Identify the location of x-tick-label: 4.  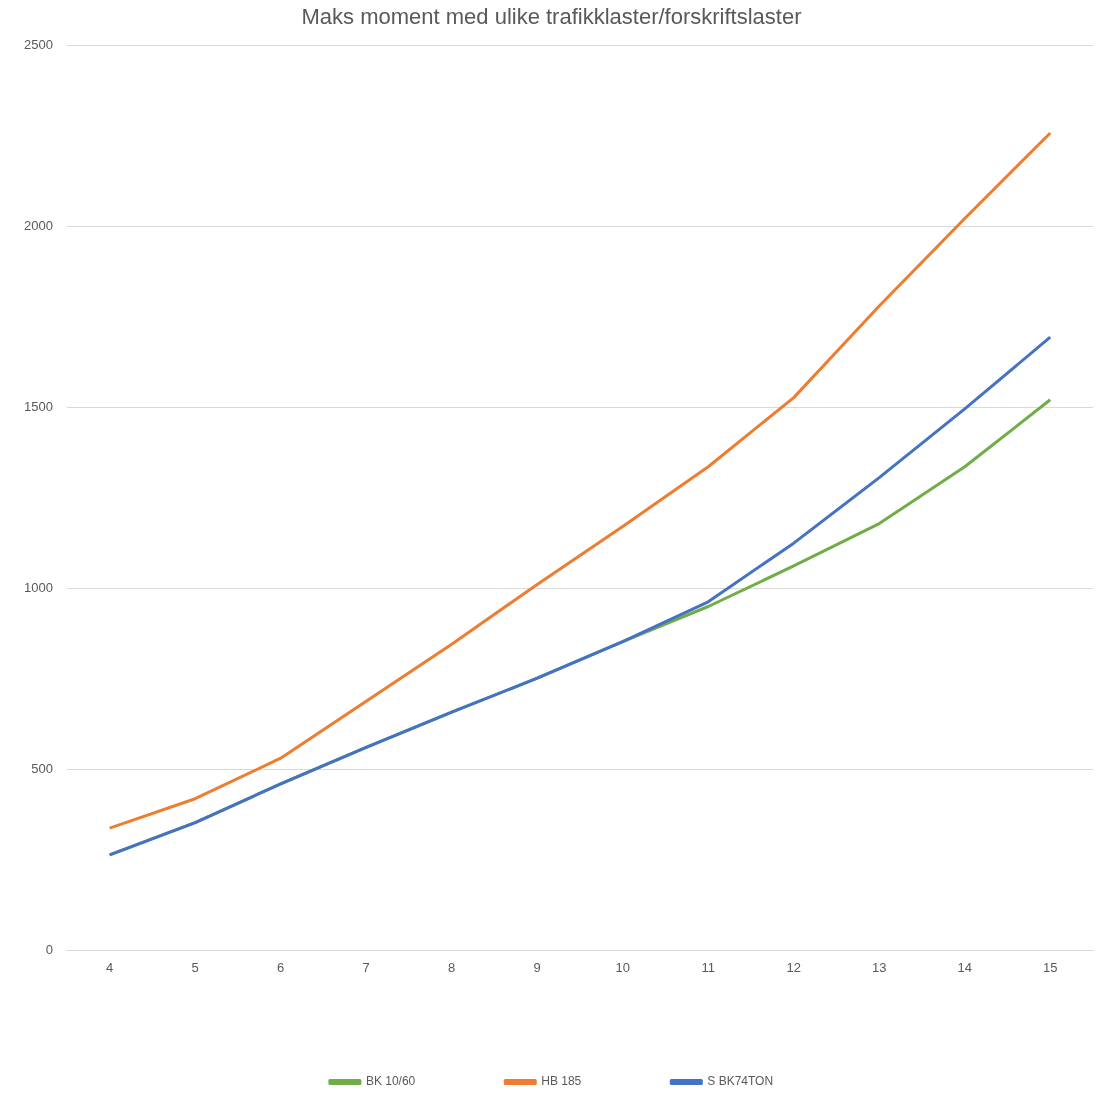
(110, 967).